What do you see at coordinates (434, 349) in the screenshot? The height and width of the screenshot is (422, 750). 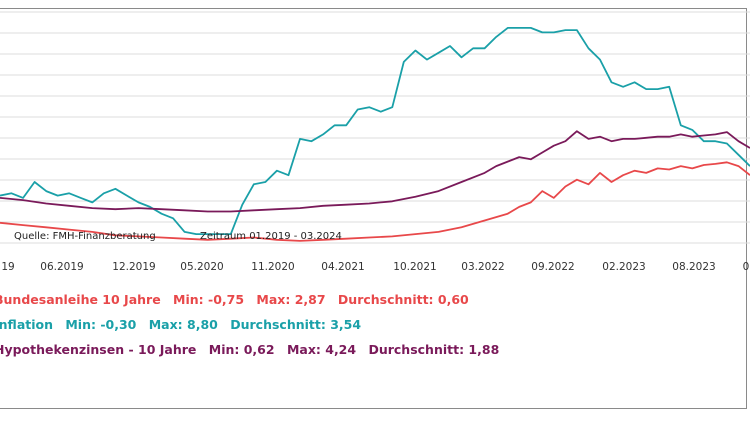 I see `legend-avg: Durchschnitt: 1,88` at bounding box center [434, 349].